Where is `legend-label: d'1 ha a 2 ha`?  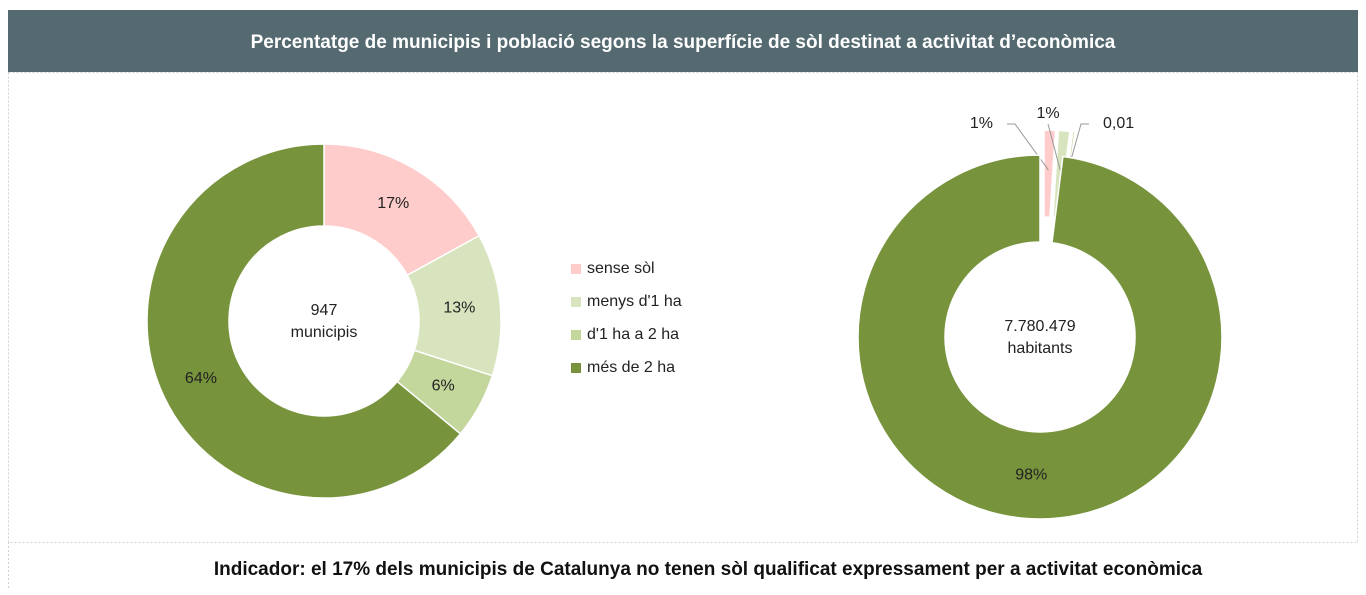 legend-label: d'1 ha a 2 ha is located at coordinates (633, 334).